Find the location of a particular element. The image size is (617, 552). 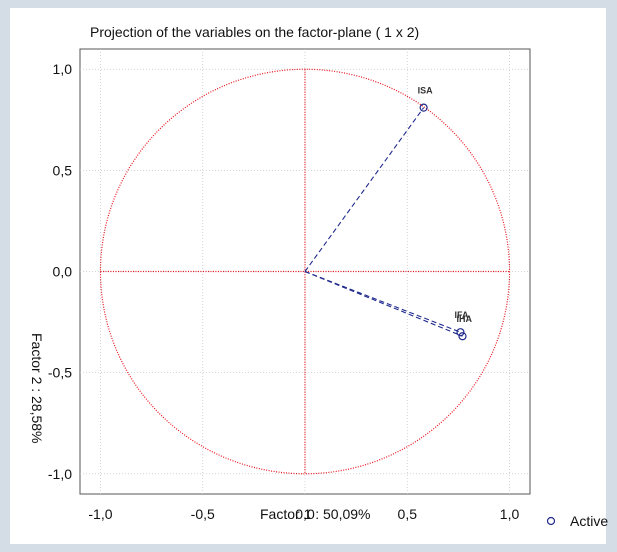

legend-marker is located at coordinates (551, 521).